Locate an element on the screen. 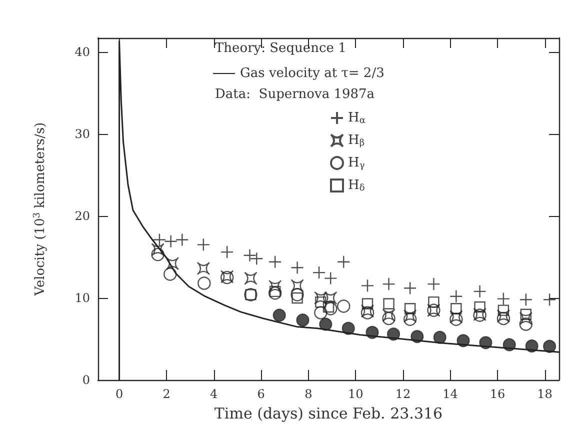  x-tick-label: 12 is located at coordinates (403, 394).